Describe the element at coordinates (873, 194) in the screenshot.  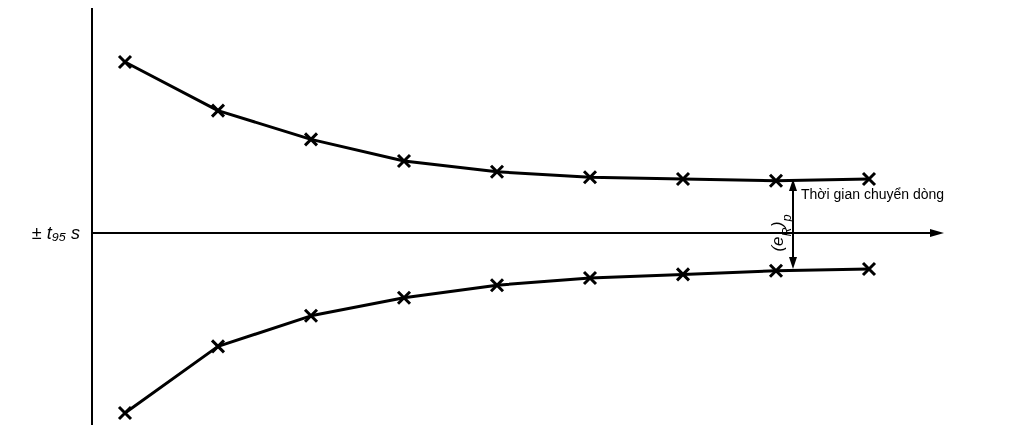
I see `x-axis-title: Thời gian chuyển dòng` at that location.